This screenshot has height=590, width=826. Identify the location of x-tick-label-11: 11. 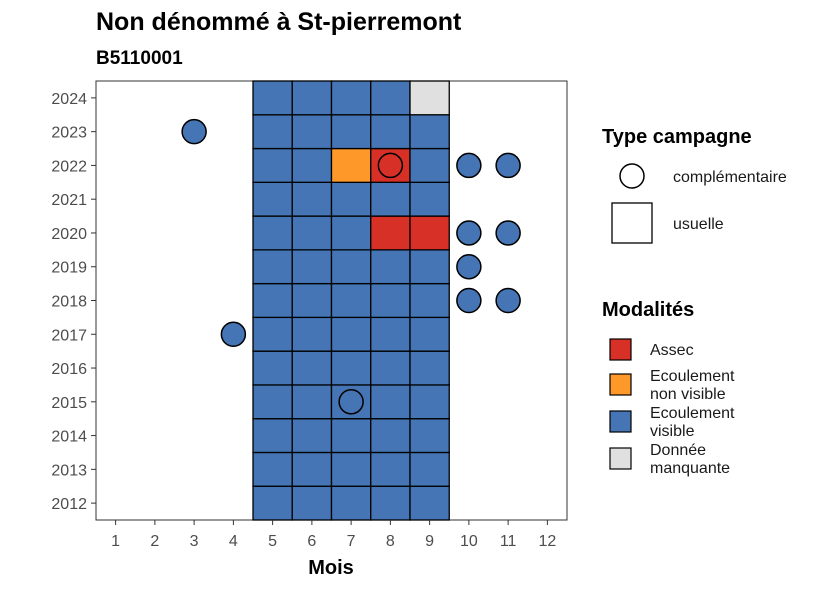
(508, 541).